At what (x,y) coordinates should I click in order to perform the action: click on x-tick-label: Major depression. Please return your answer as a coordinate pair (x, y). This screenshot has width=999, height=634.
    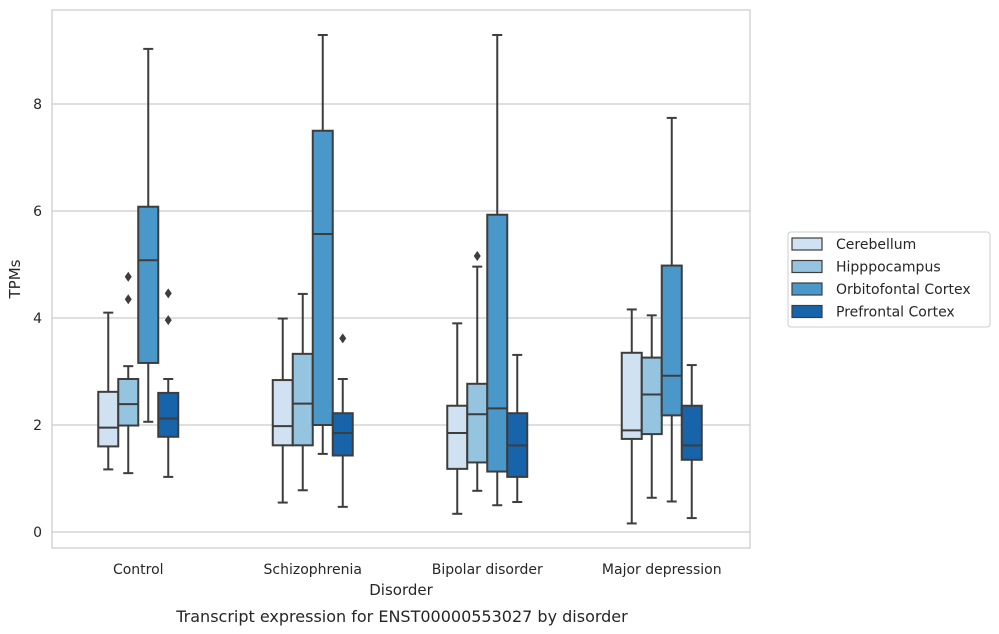
    Looking at the image, I should click on (662, 570).